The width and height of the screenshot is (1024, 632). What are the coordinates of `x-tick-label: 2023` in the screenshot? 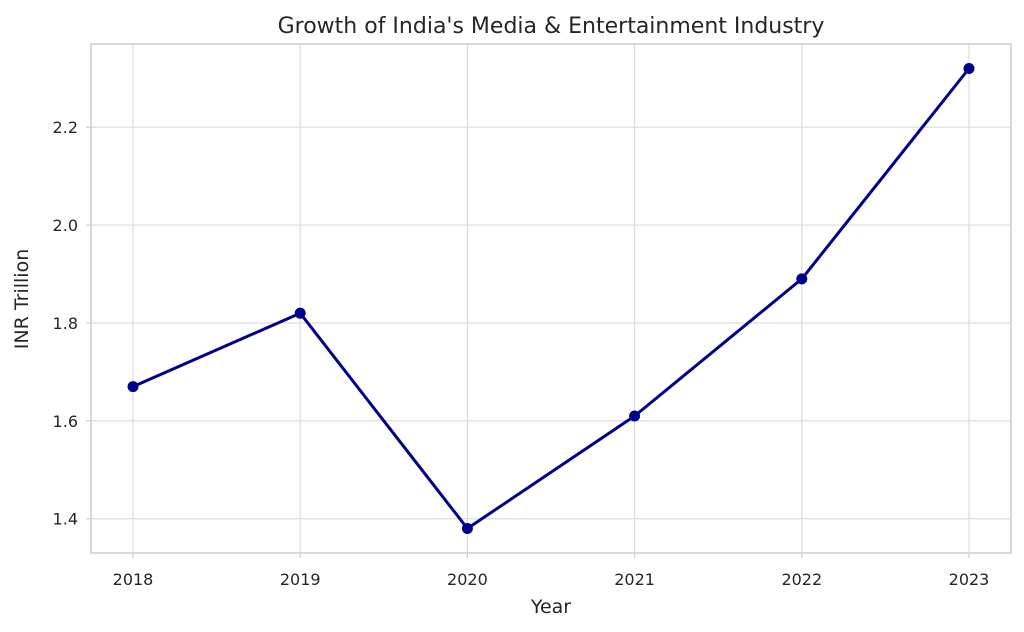 It's located at (969, 579).